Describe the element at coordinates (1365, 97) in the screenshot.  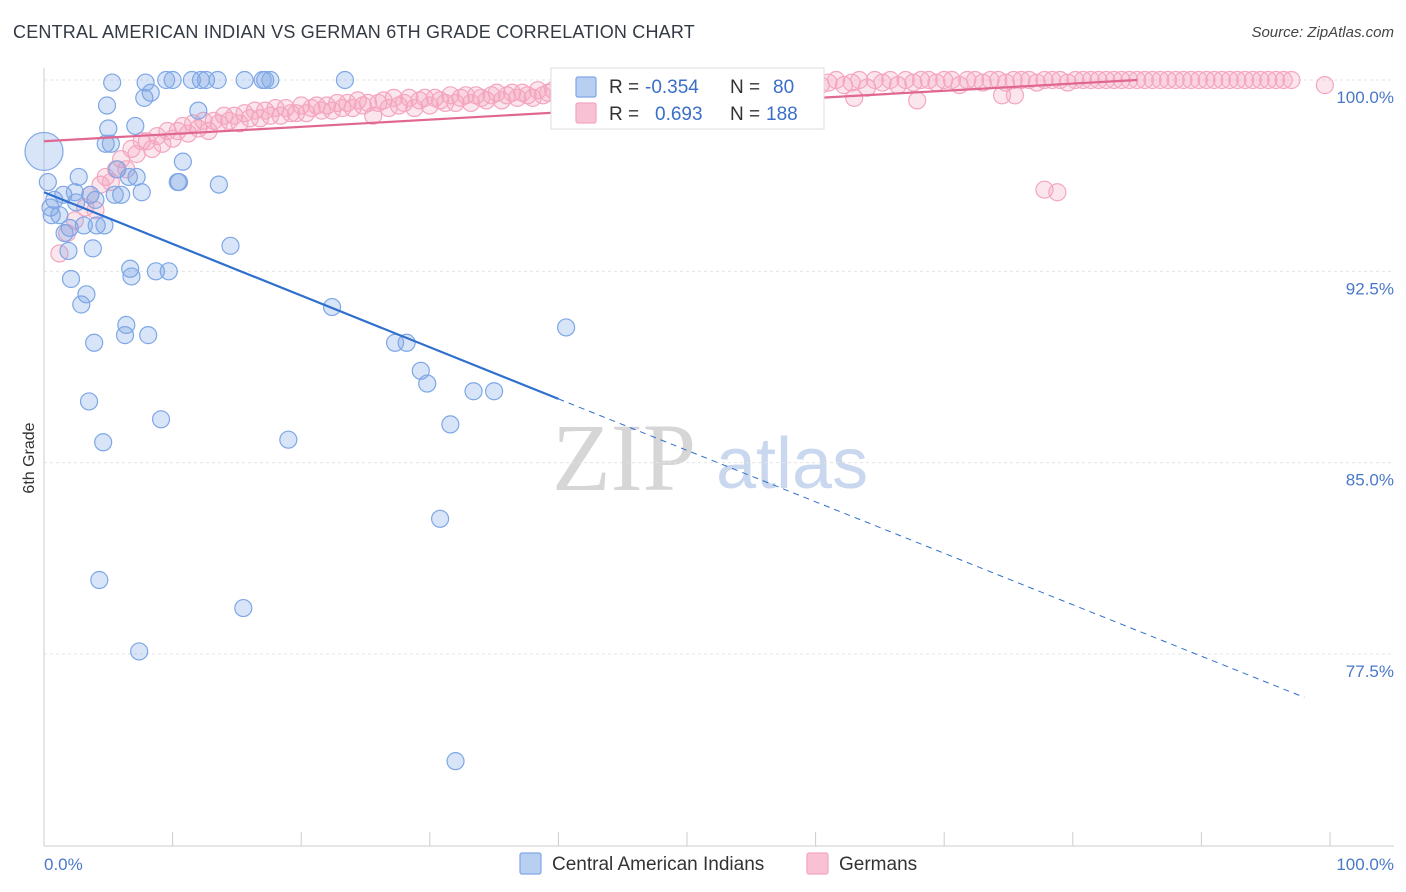
I see `y-tick-label-0: 100.0%` at that location.